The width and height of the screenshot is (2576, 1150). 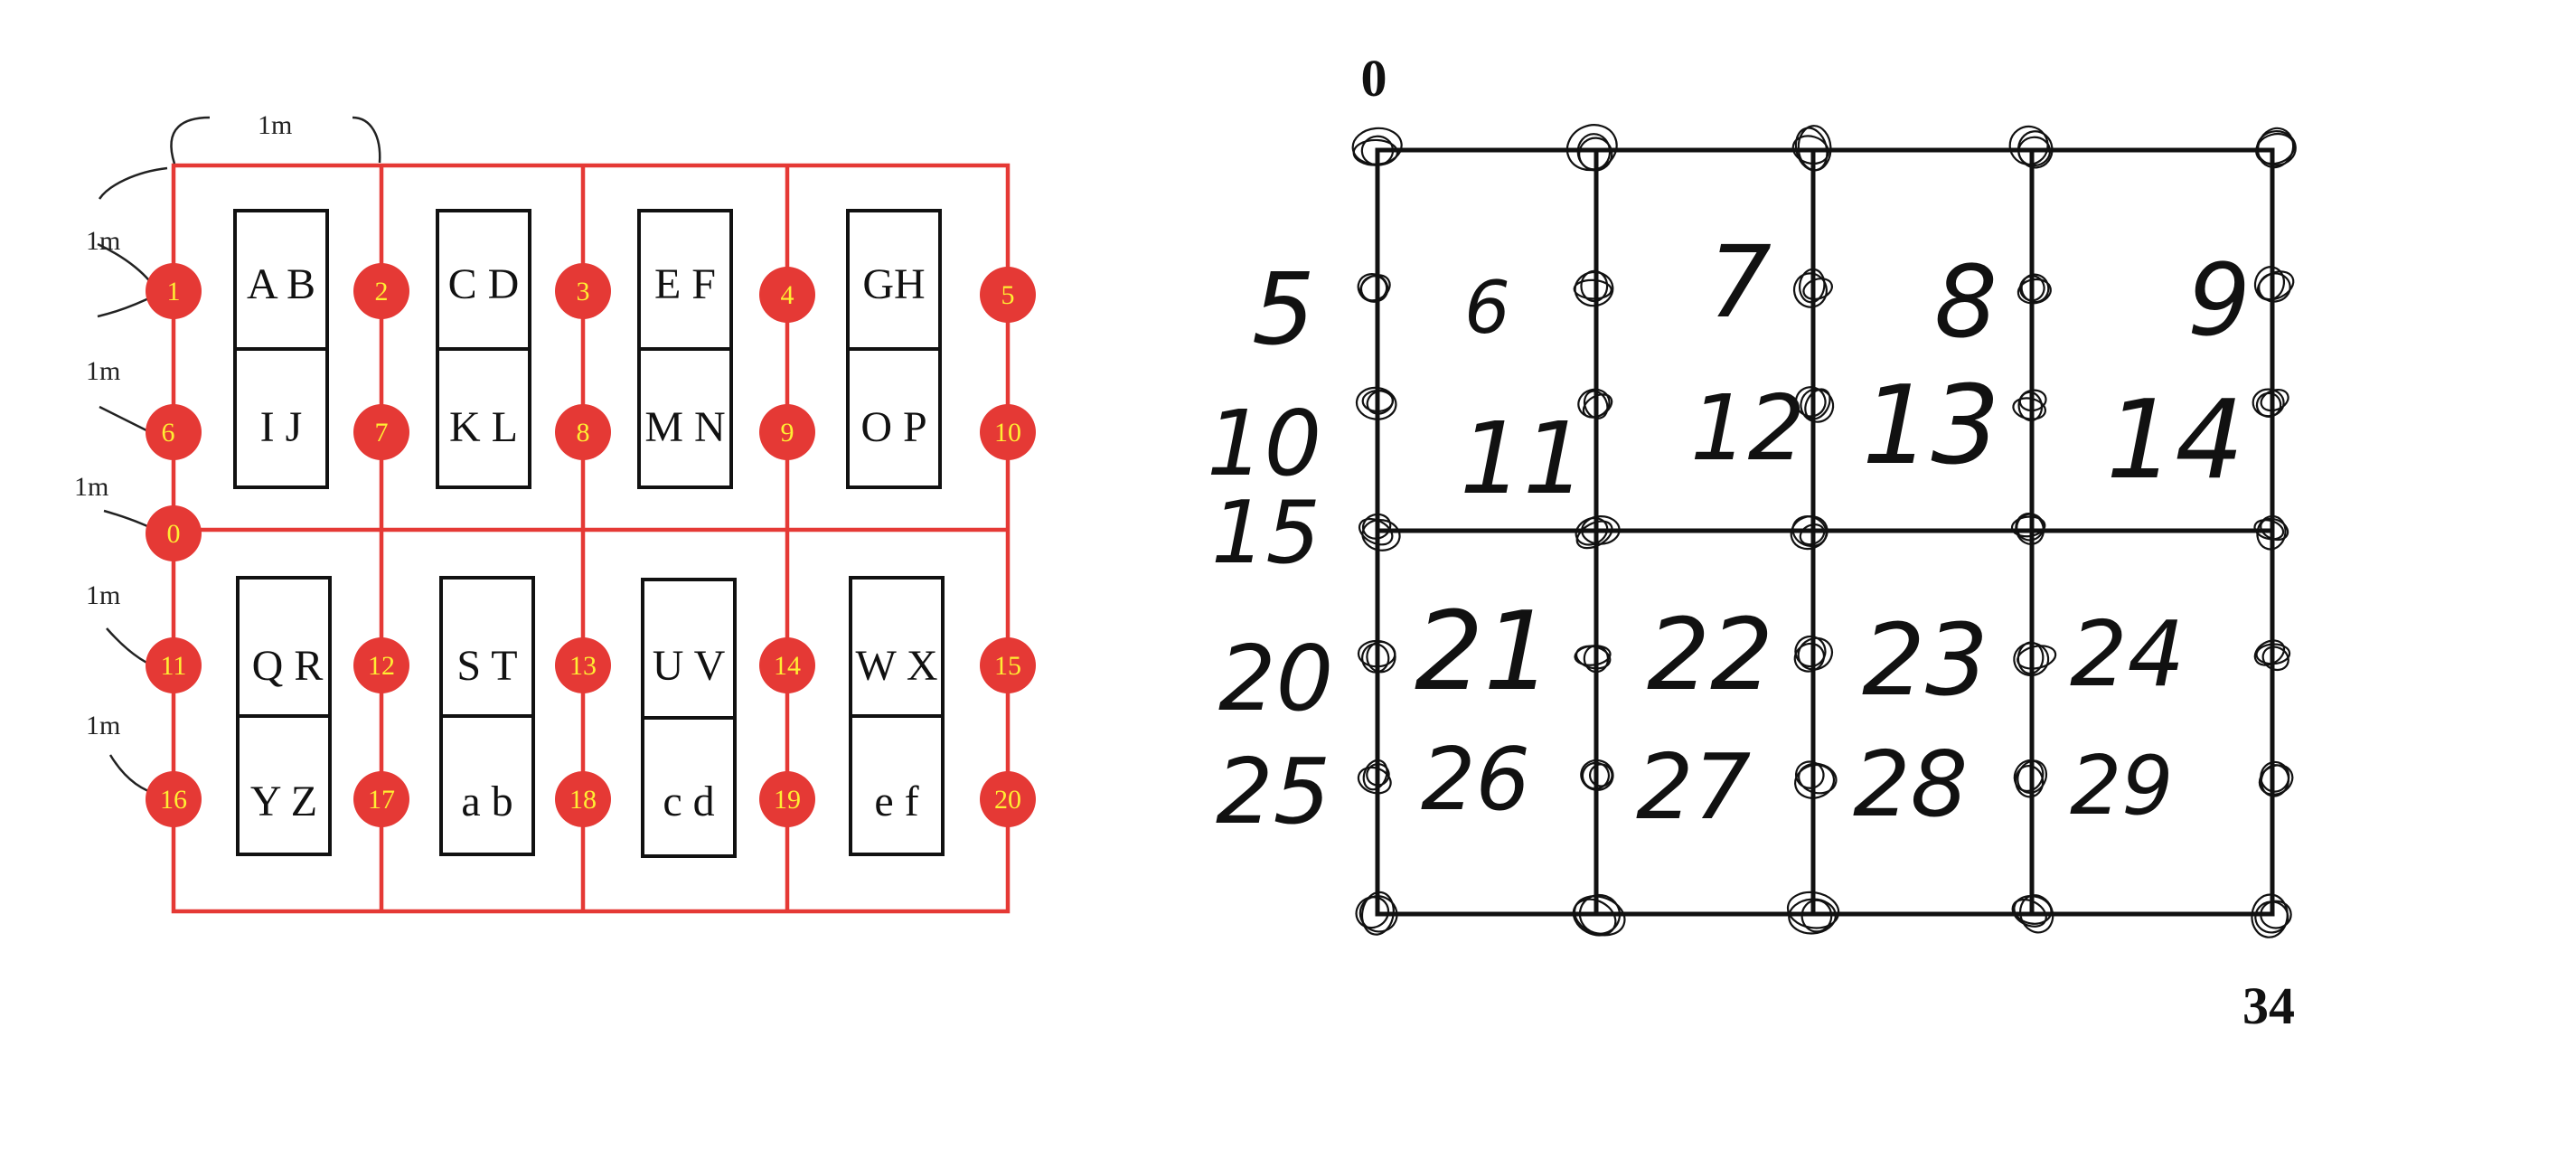 What do you see at coordinates (1283, 309) in the screenshot?
I see `cell-number: 5` at bounding box center [1283, 309].